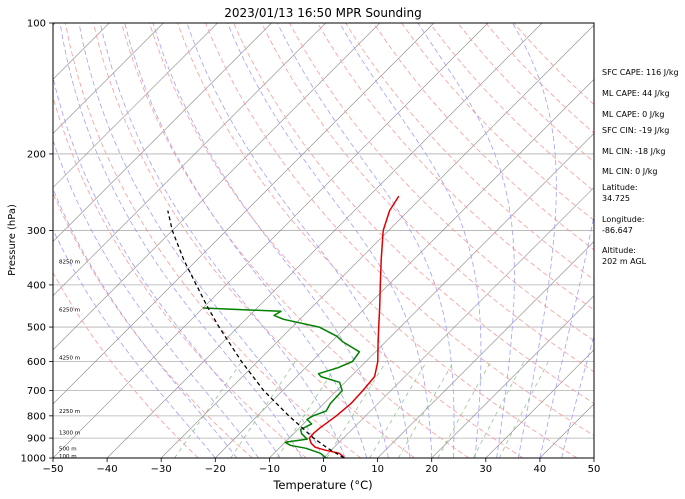 The image size is (685, 499). Describe the element at coordinates (619, 250) in the screenshot. I see `altitude-label: Altitude:` at that location.